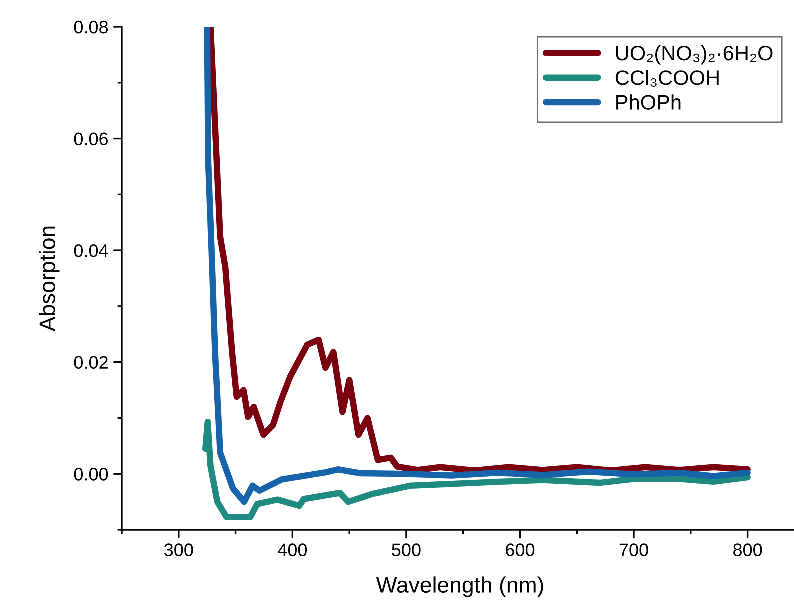  Describe the element at coordinates (648, 102) in the screenshot. I see `legend-label: PhOPh` at that location.